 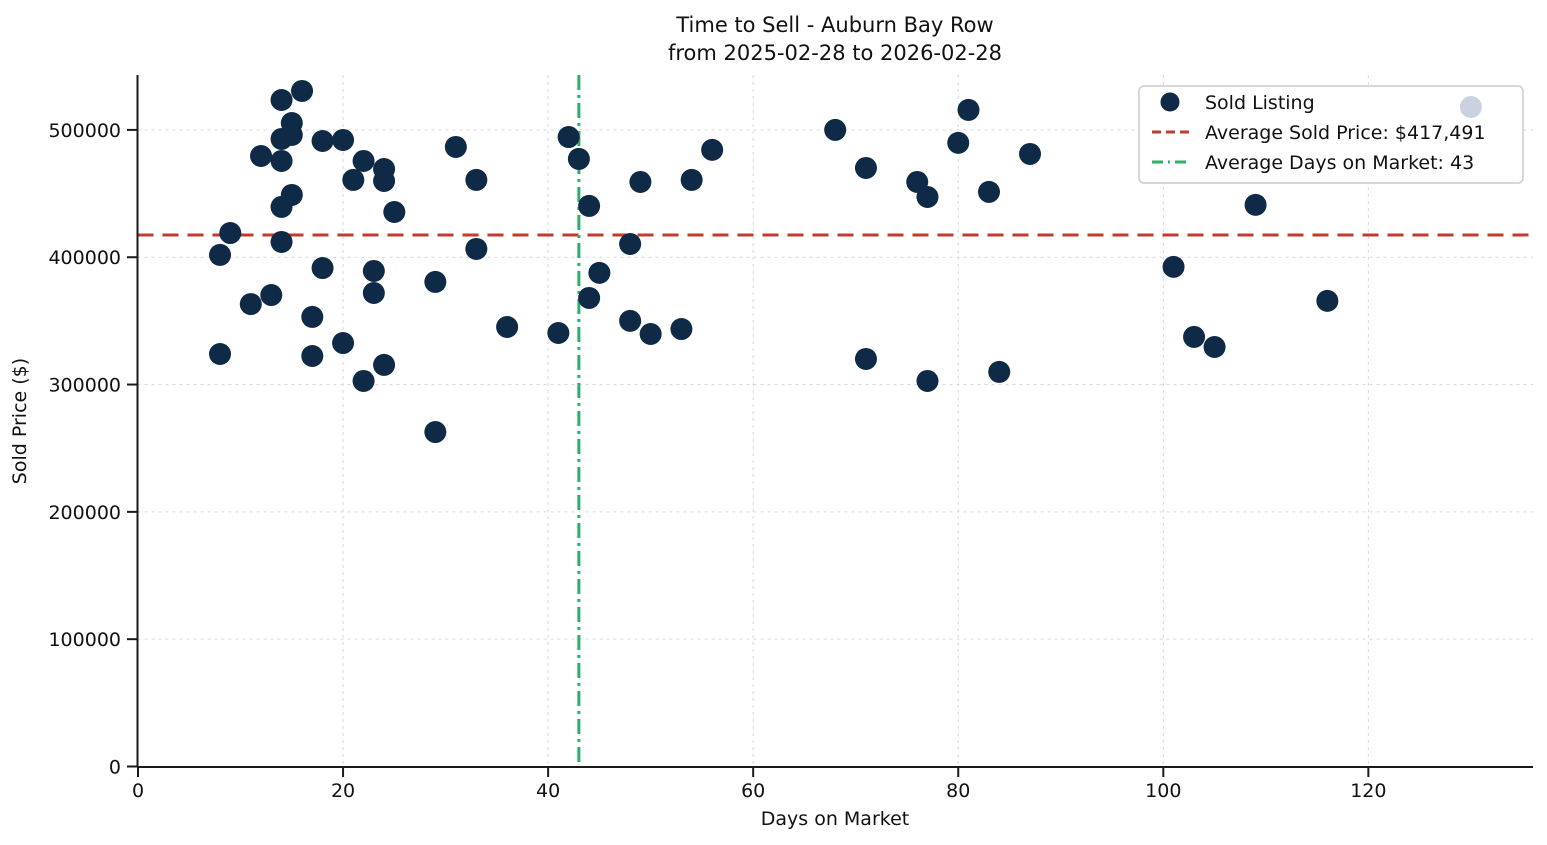 I want to click on legend-box, so click(x=1331, y=134).